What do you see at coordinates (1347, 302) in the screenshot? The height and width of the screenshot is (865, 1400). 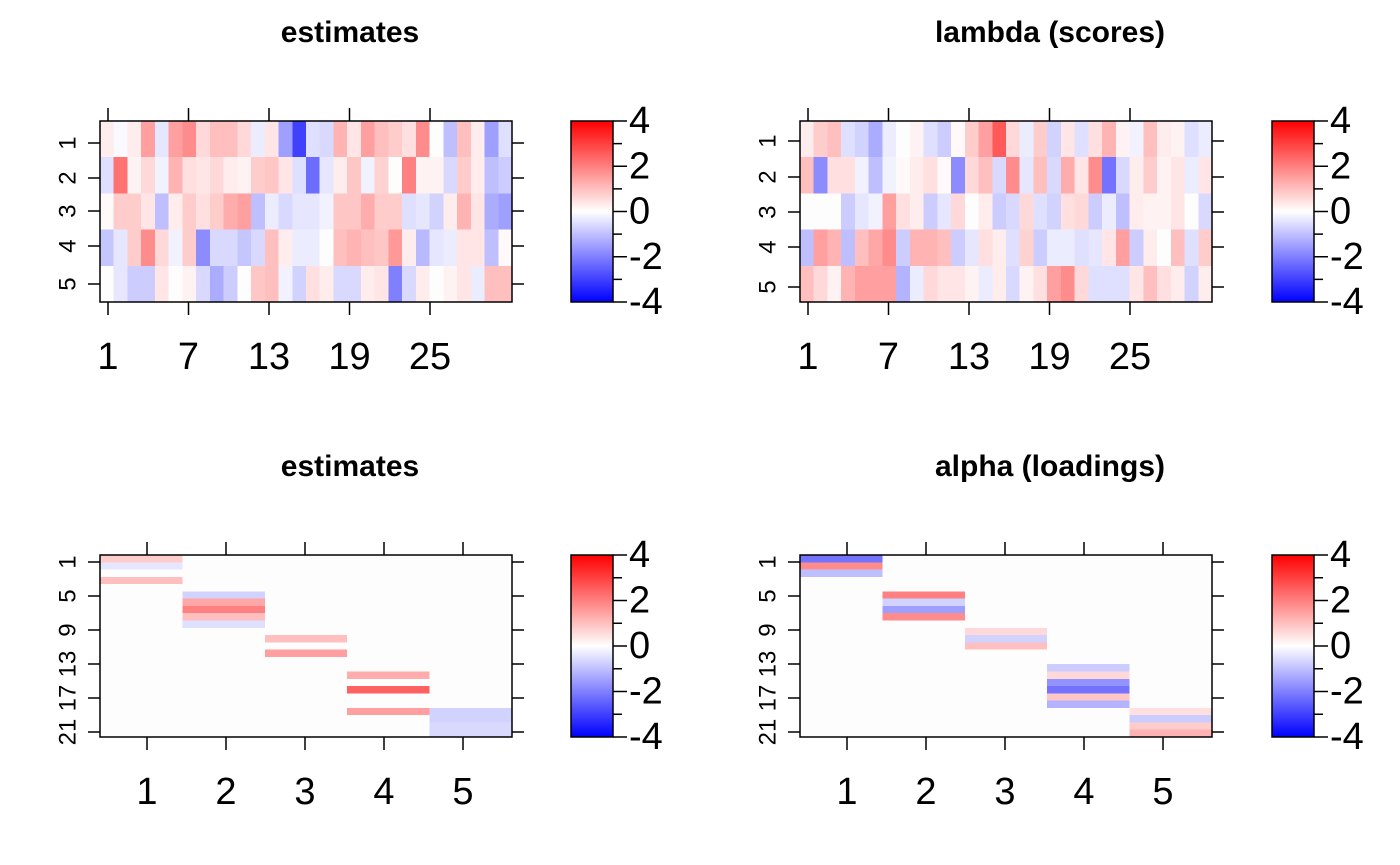 I see `colorbar-tick-label: -4` at bounding box center [1347, 302].